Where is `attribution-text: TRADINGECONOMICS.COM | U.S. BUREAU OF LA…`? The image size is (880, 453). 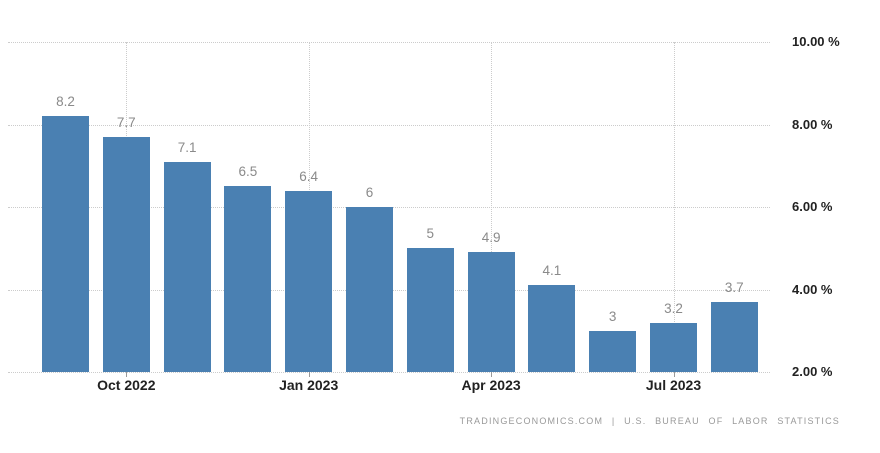
attribution-text: TRADINGECONOMICS.COM | U.S. BUREAU OF LA… is located at coordinates (649, 421).